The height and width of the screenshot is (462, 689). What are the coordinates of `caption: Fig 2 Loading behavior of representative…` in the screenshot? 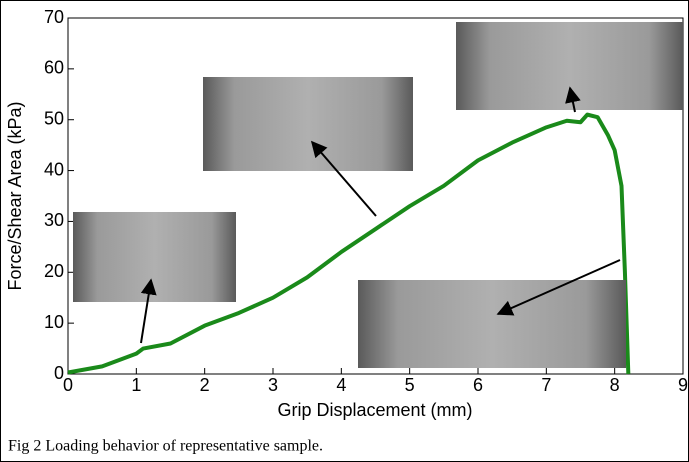 It's located at (165, 446).